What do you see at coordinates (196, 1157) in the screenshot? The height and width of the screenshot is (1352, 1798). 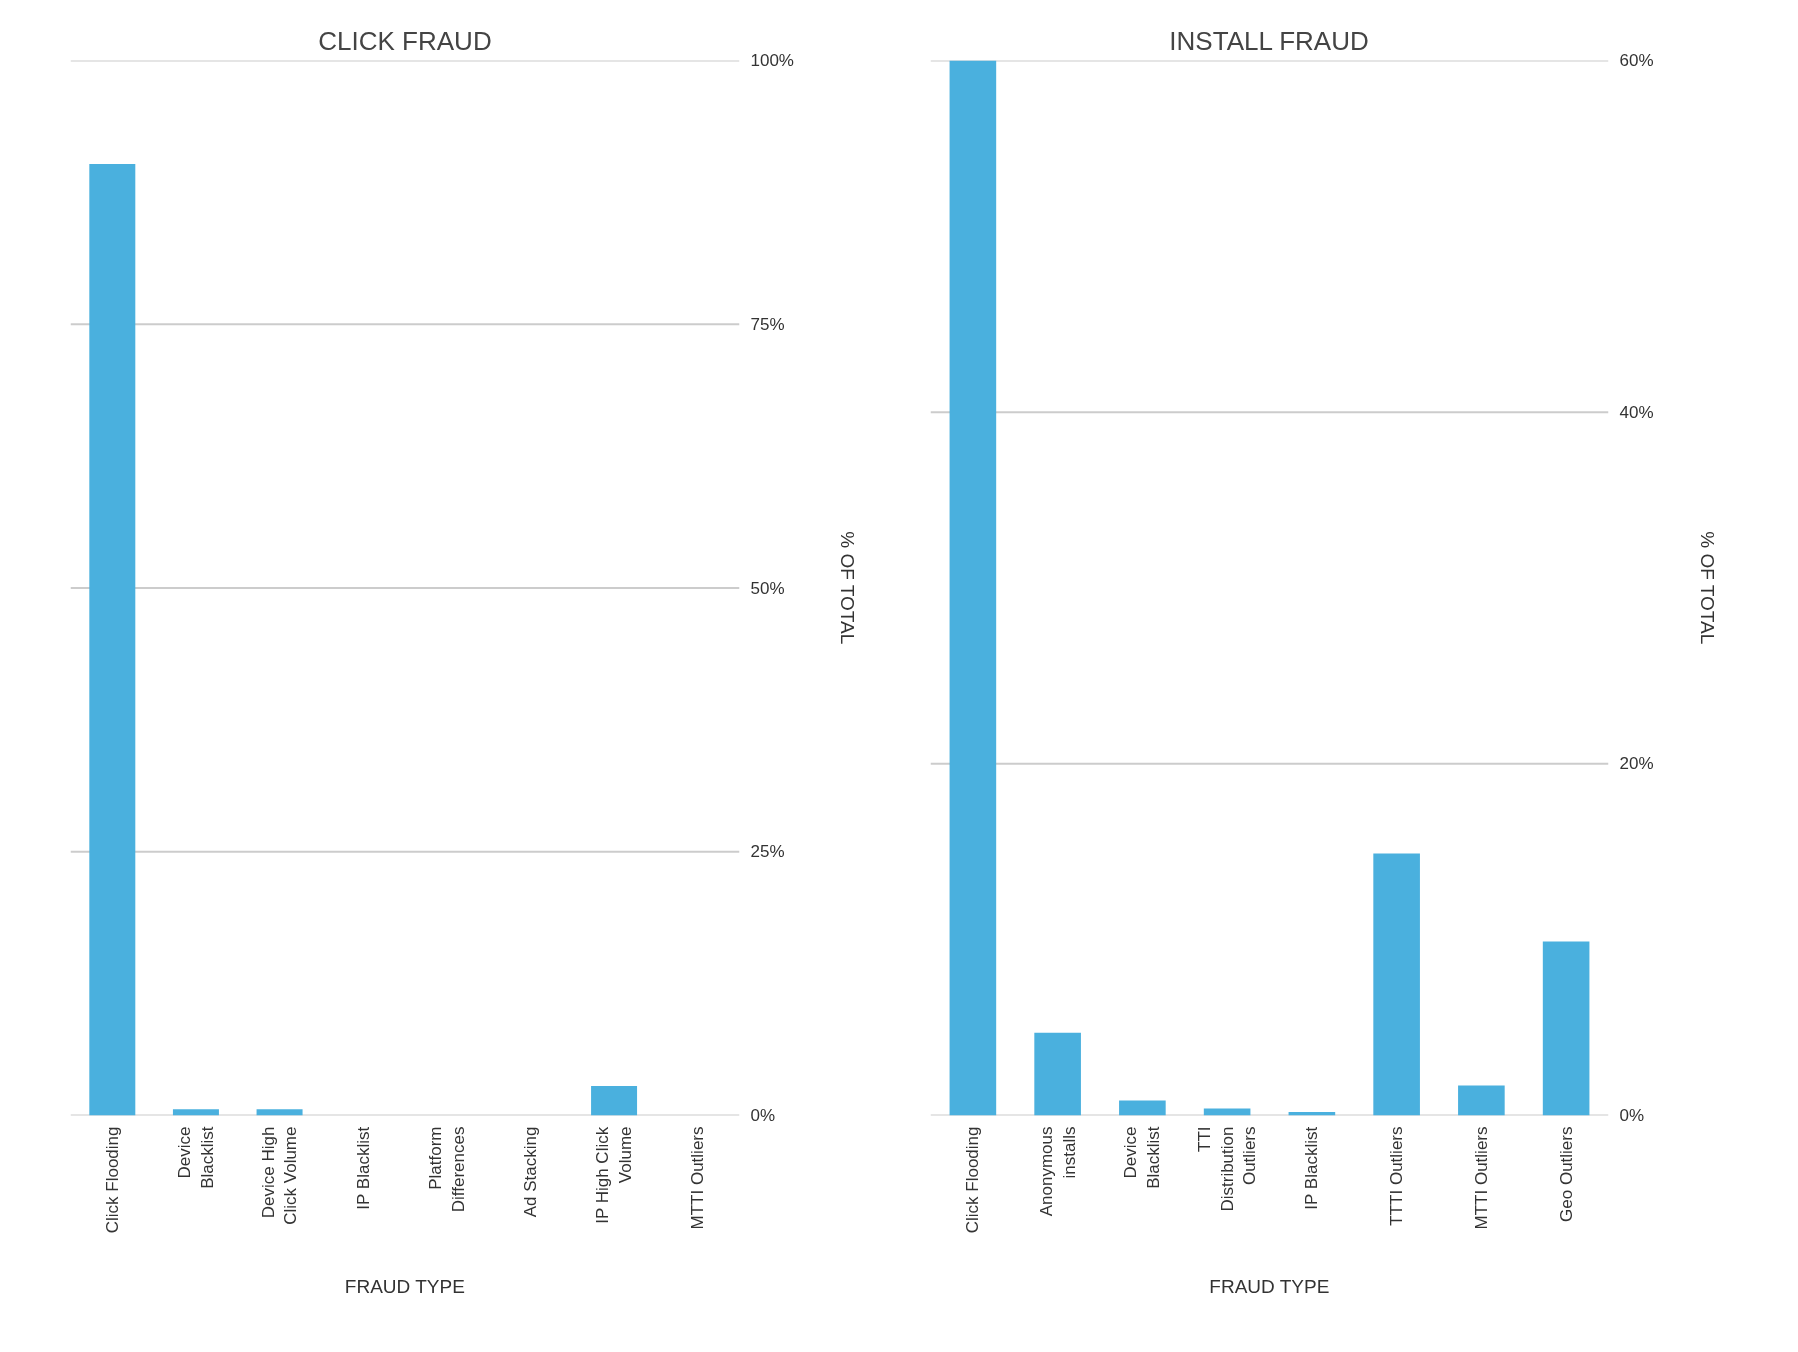 I see `x-tick-label: Device Blacklist` at bounding box center [196, 1157].